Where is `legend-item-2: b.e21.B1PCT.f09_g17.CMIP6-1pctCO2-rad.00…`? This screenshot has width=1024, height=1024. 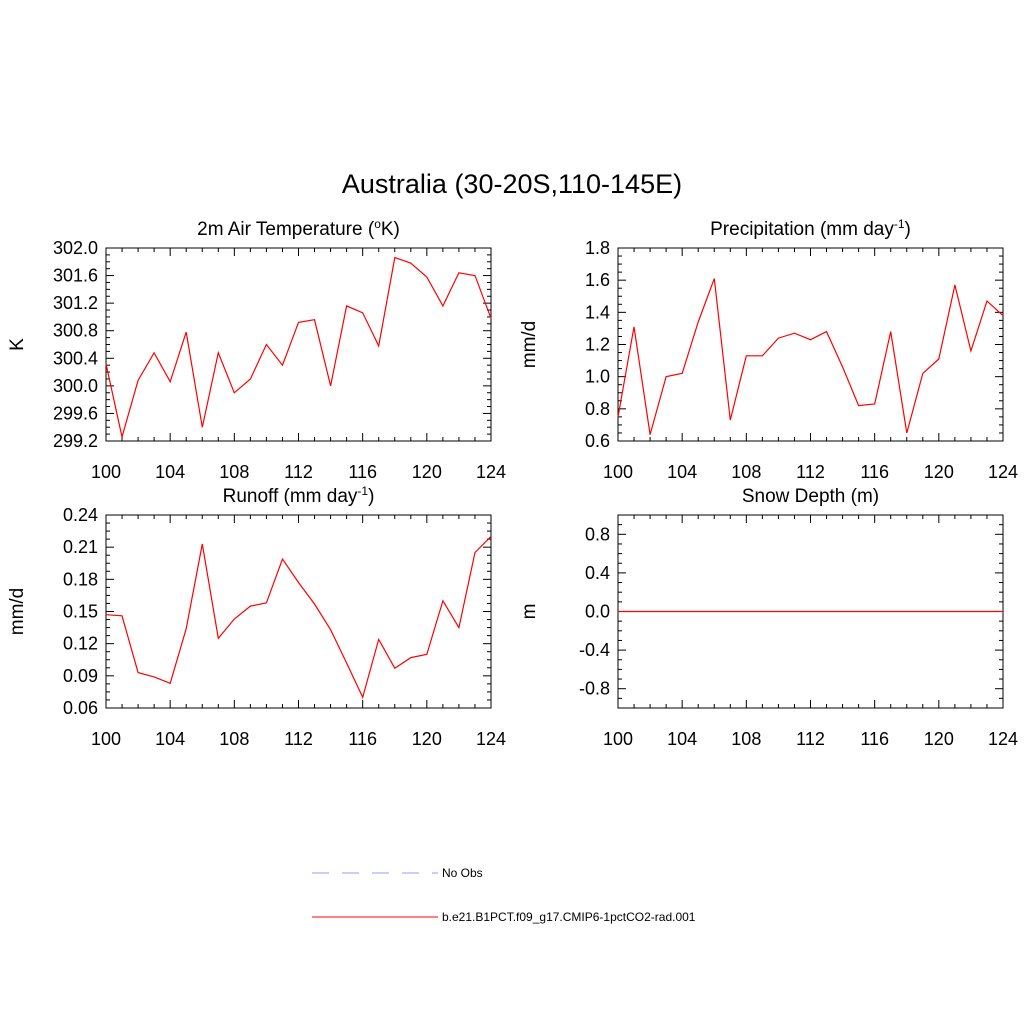 legend-item-2: b.e21.B1PCT.f09_g17.CMIP6-1pctCO2-rad.00… is located at coordinates (504, 917).